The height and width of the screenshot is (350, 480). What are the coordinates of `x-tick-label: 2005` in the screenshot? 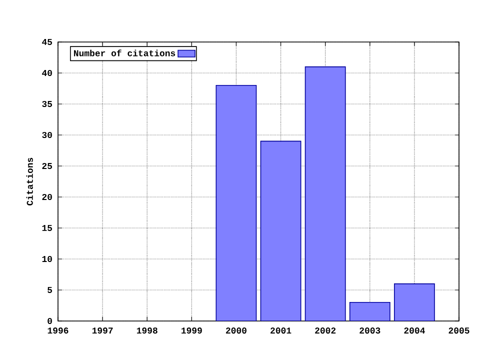 It's located at (459, 331).